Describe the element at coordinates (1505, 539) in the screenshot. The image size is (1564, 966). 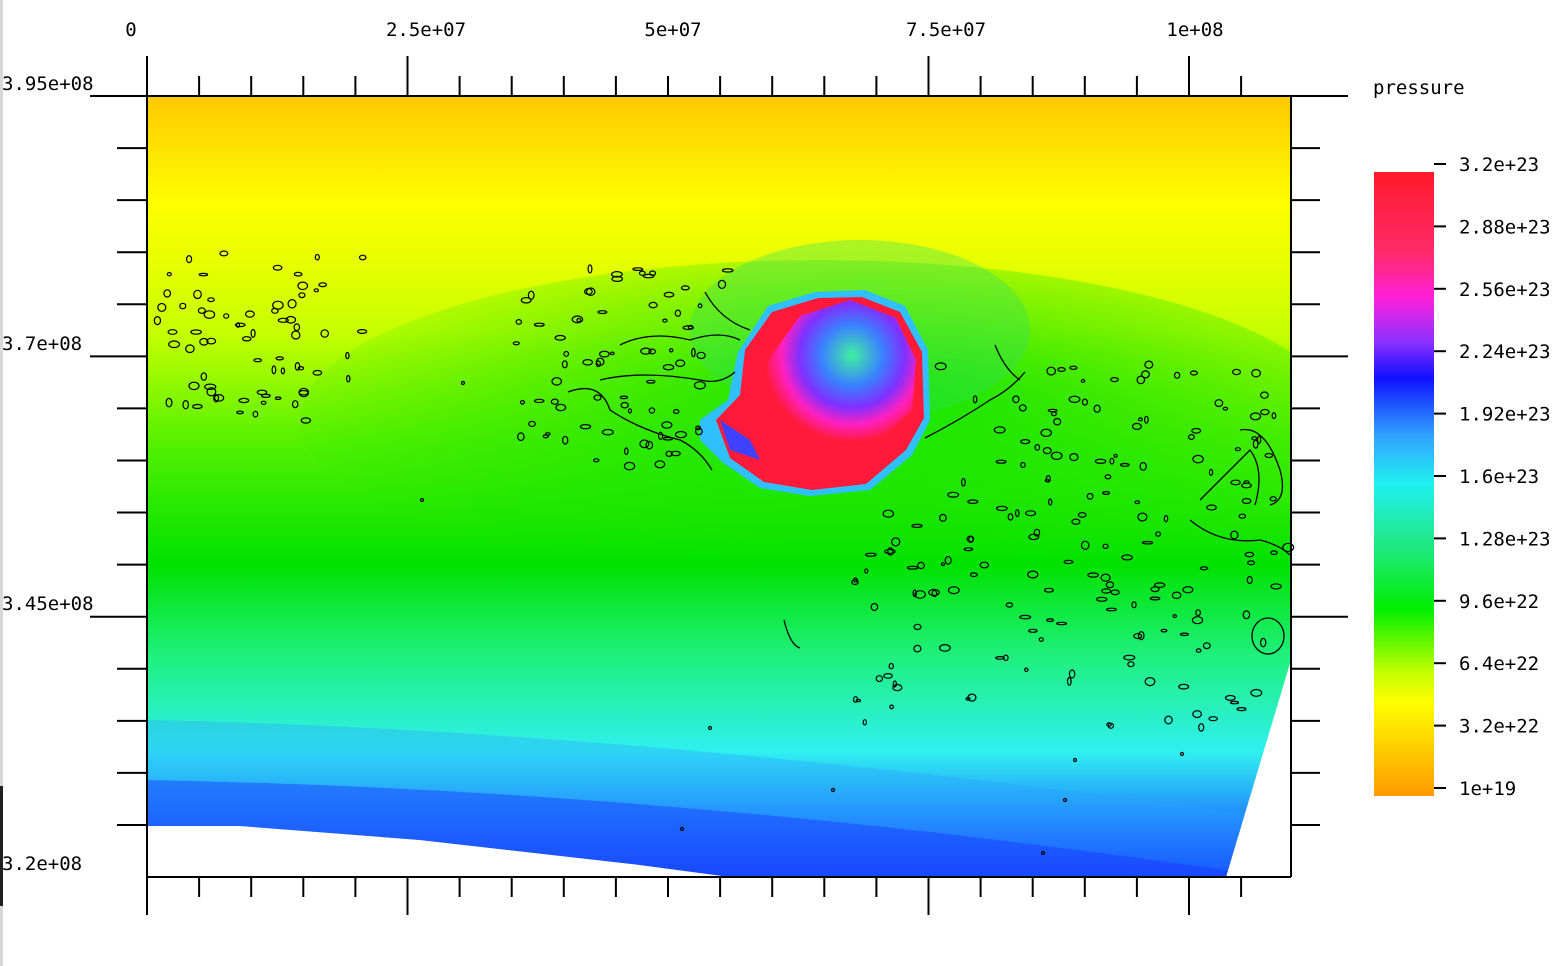
I see `colorbar-tick-label: 1.28e+23` at that location.